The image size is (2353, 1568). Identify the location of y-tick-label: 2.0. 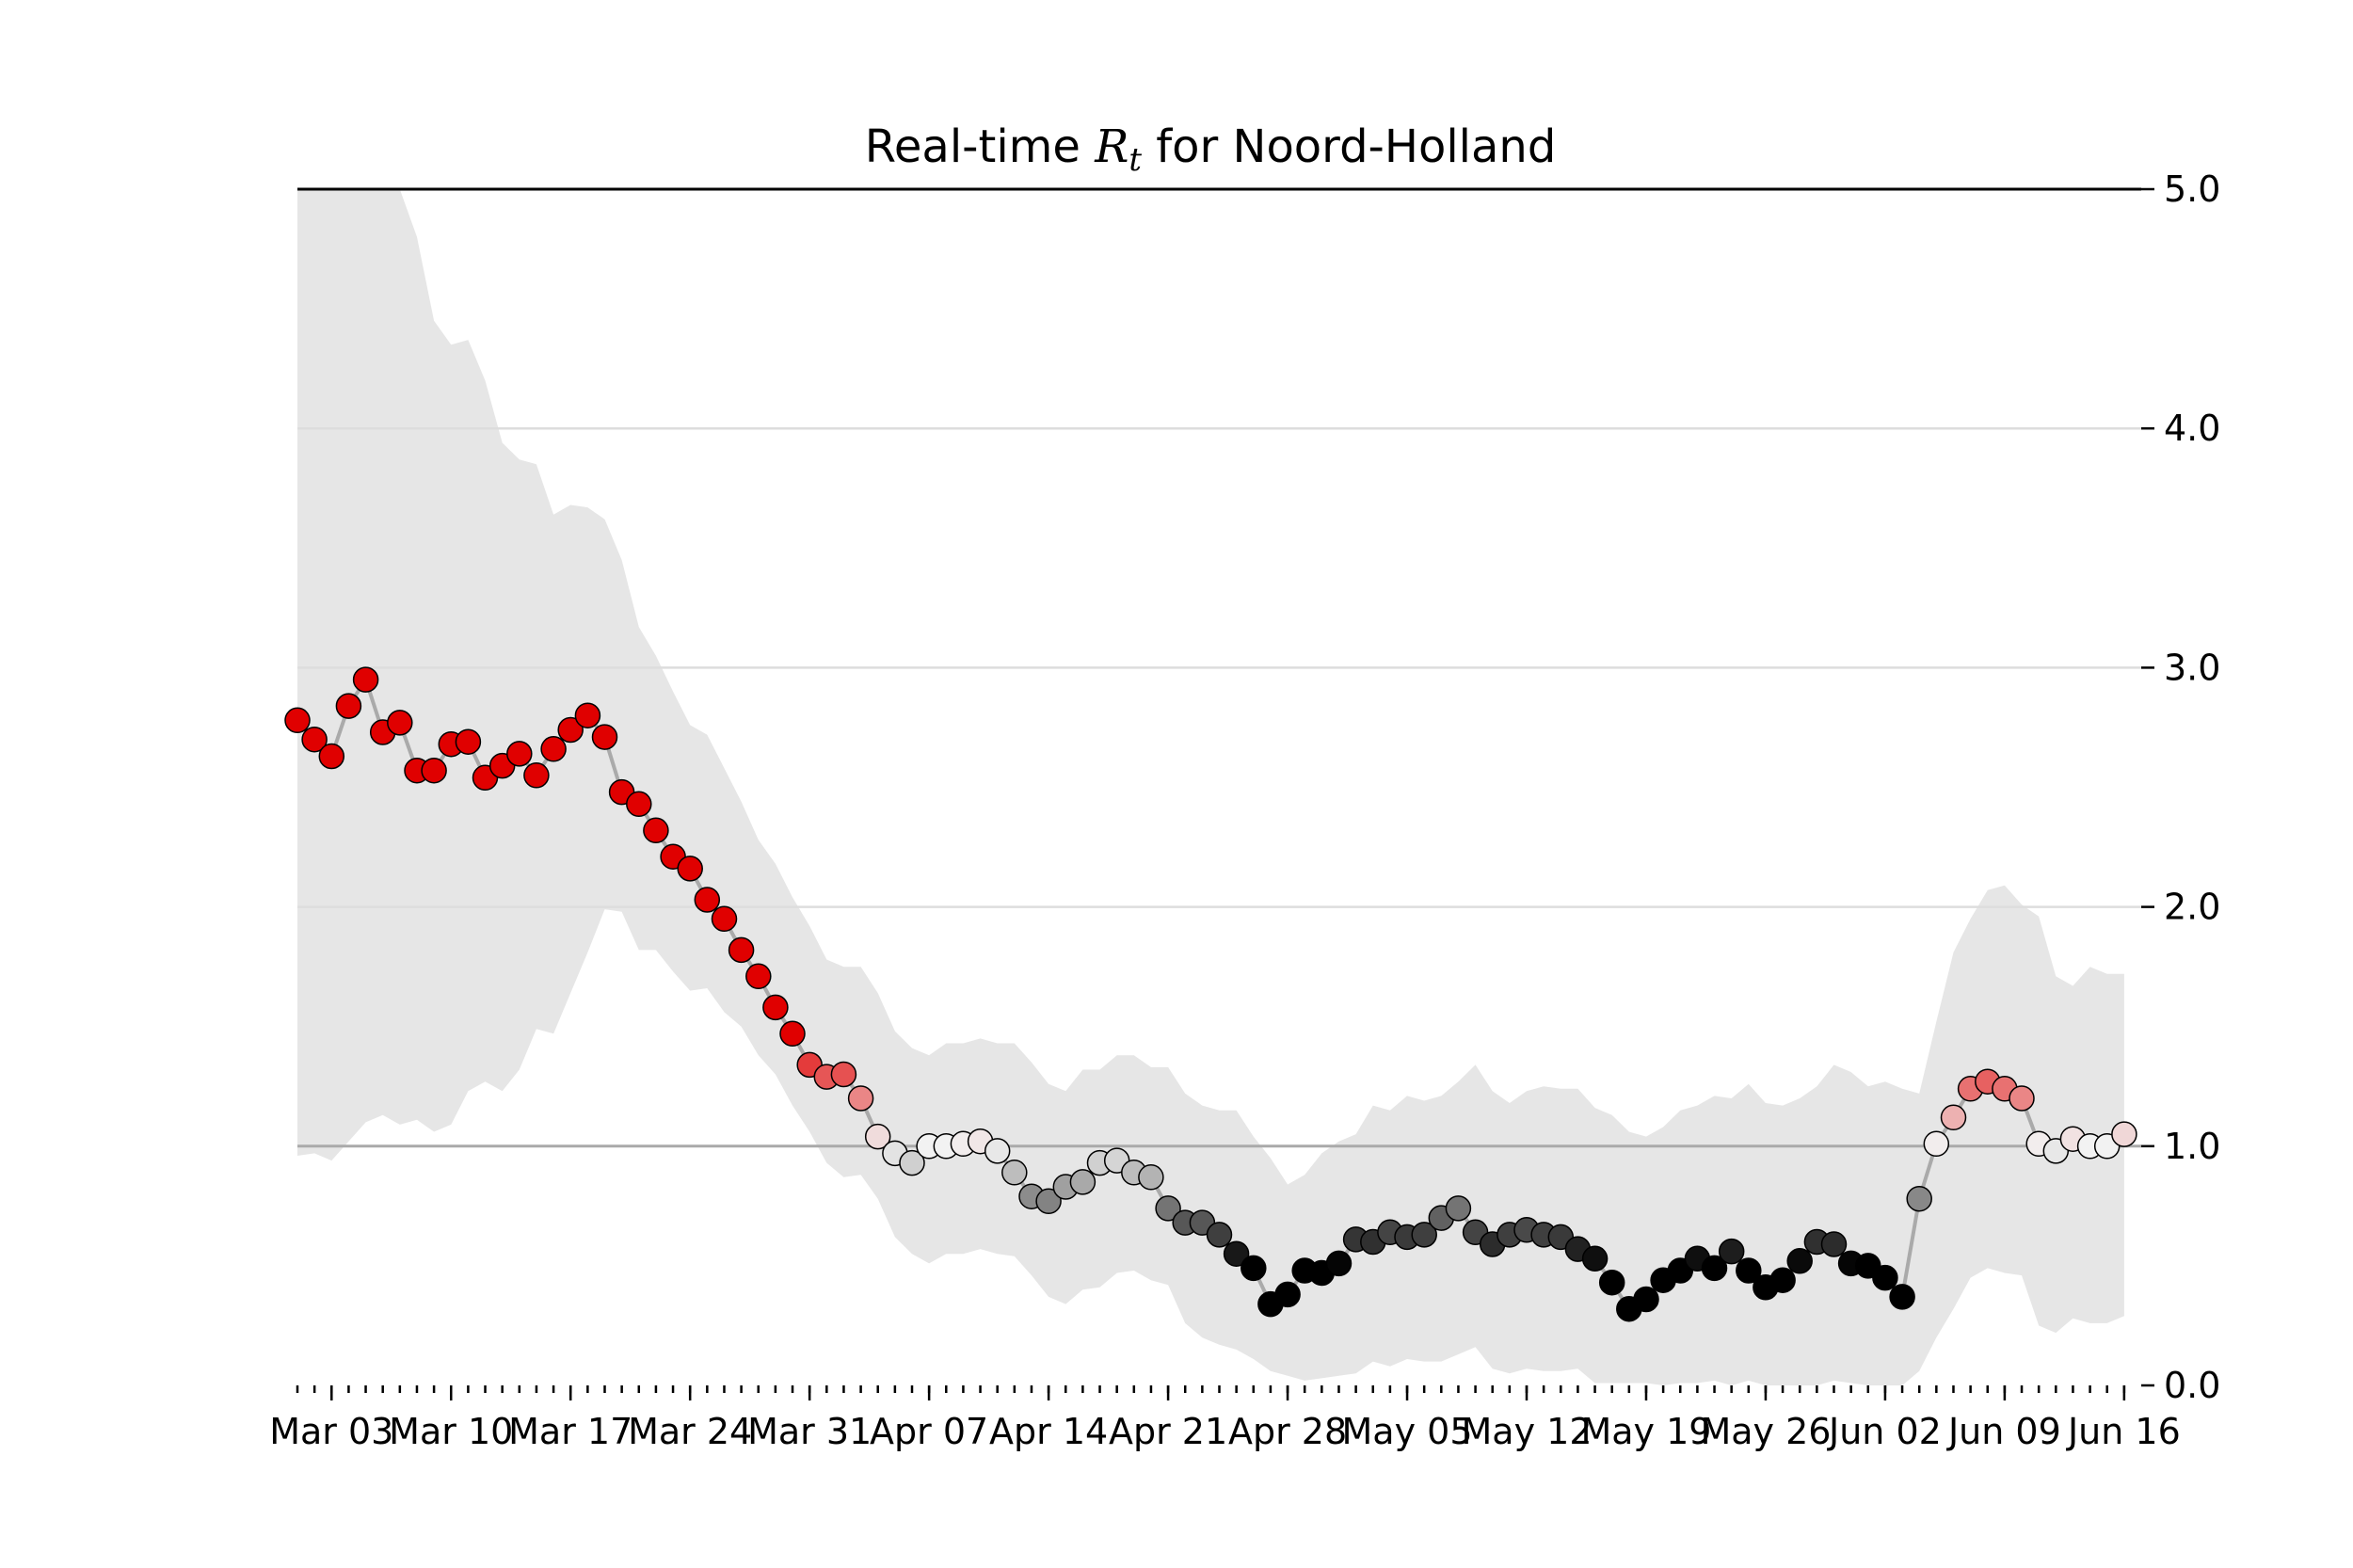
(2192, 907).